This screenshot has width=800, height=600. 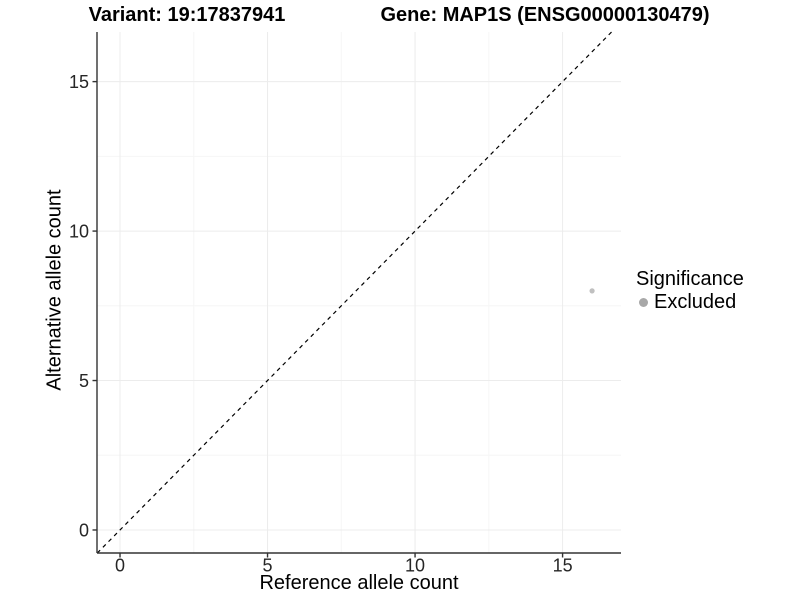 I want to click on x-axis-title: Reference allele count, so click(x=359, y=583).